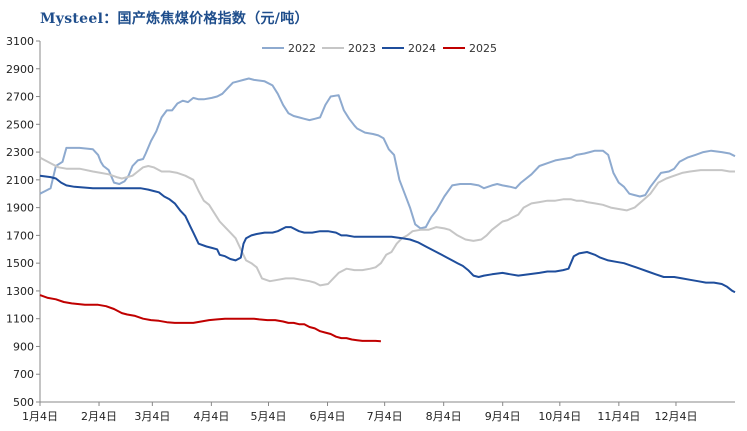  What do you see at coordinates (99, 416) in the screenshot?
I see `x-tick-label: 2月4日` at bounding box center [99, 416].